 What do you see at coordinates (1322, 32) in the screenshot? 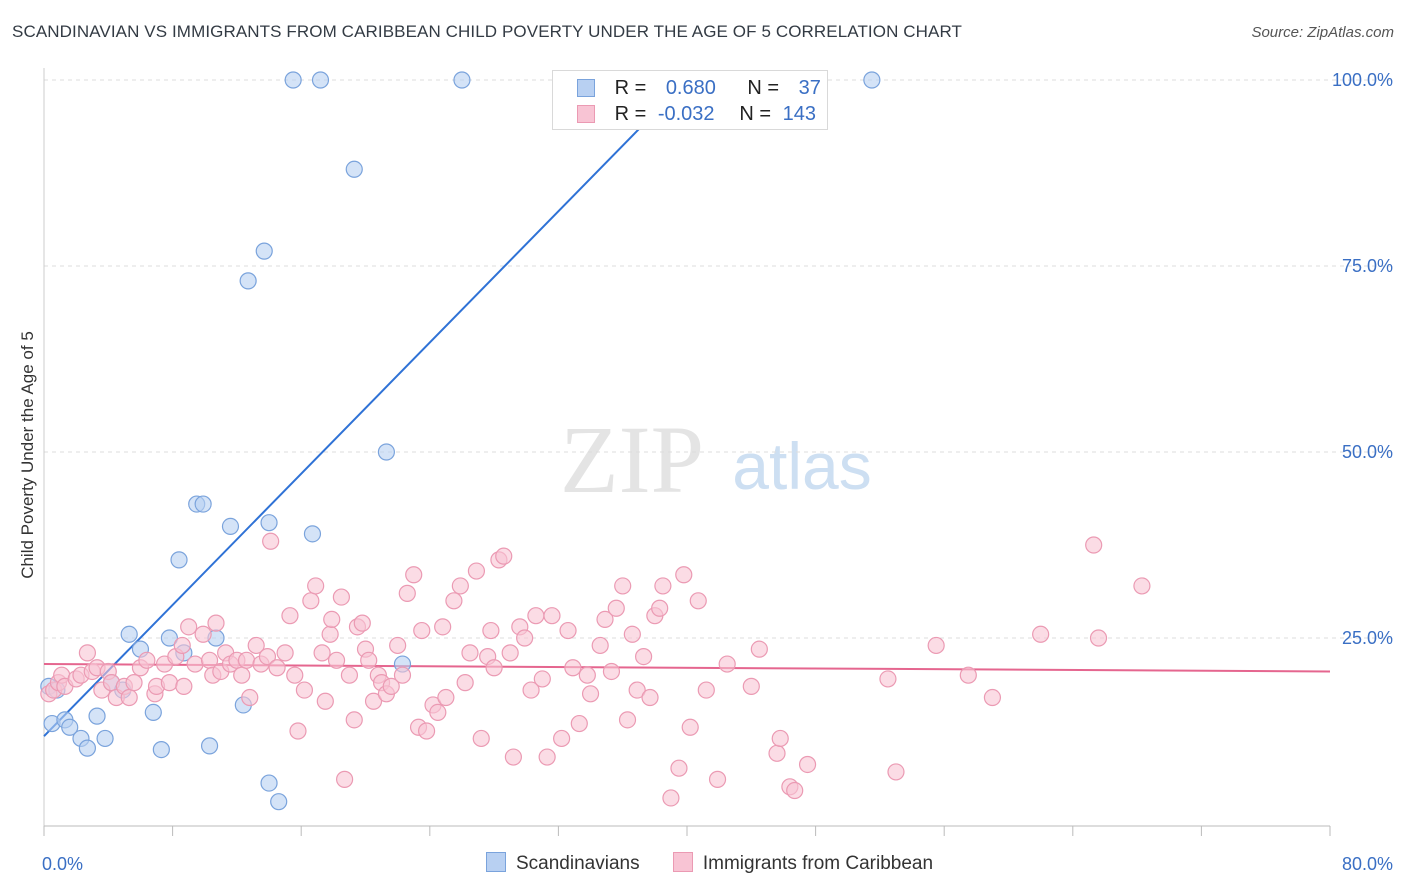
I see `source-label: Source: ZipAtlas.com` at bounding box center [1322, 32].